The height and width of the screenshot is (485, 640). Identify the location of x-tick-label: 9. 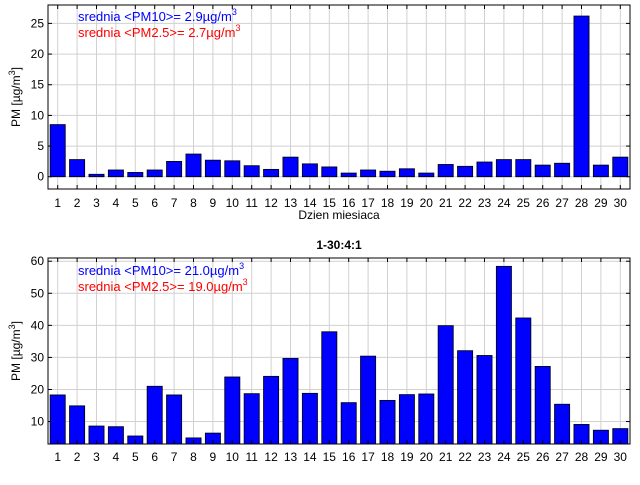
(213, 203).